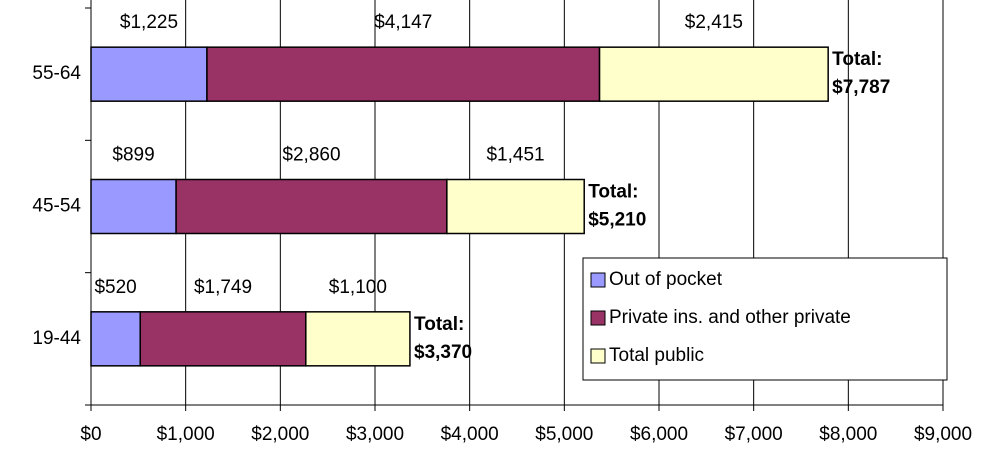 This screenshot has width=986, height=460. Describe the element at coordinates (861, 87) in the screenshot. I see `total-label: $7,787` at that location.